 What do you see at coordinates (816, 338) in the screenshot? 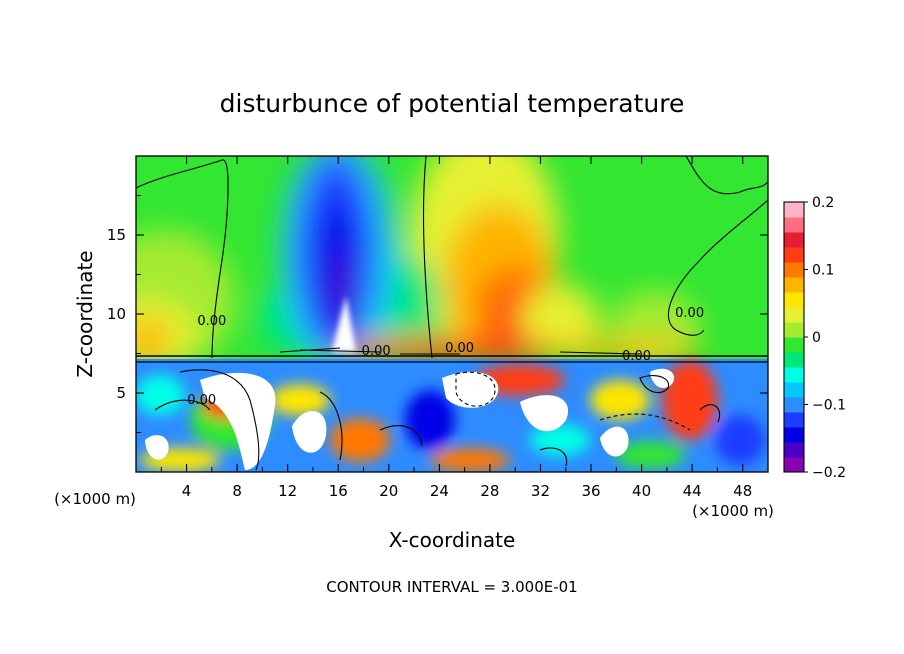
I see `colorbar-tick-label: 0` at bounding box center [816, 338].